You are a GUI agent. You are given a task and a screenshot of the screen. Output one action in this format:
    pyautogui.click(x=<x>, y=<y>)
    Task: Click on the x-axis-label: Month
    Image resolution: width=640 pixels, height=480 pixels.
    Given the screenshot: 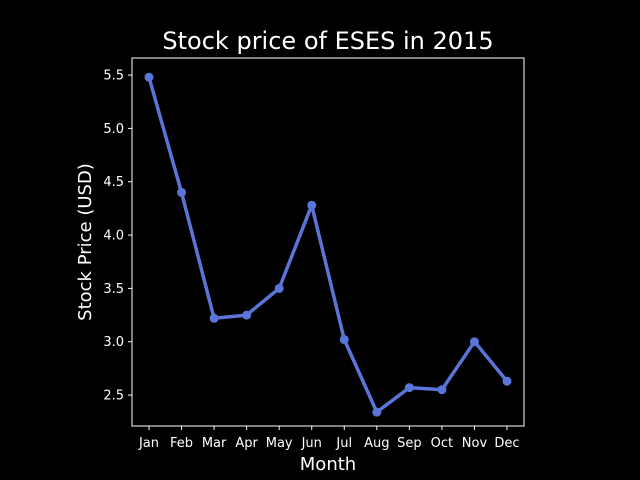 What is the action you would take?
    pyautogui.click(x=328, y=464)
    